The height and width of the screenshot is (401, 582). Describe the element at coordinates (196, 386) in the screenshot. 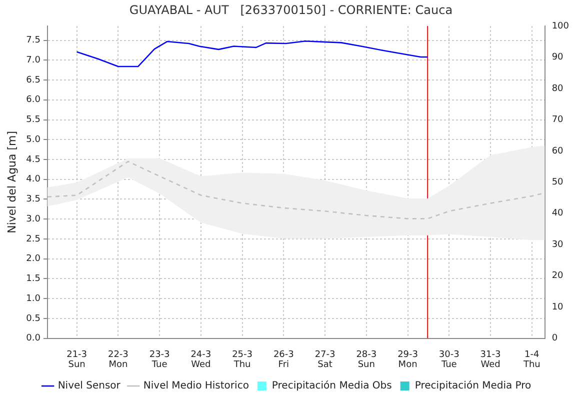

I see `legend-label: Nivel Medio Historico` at that location.